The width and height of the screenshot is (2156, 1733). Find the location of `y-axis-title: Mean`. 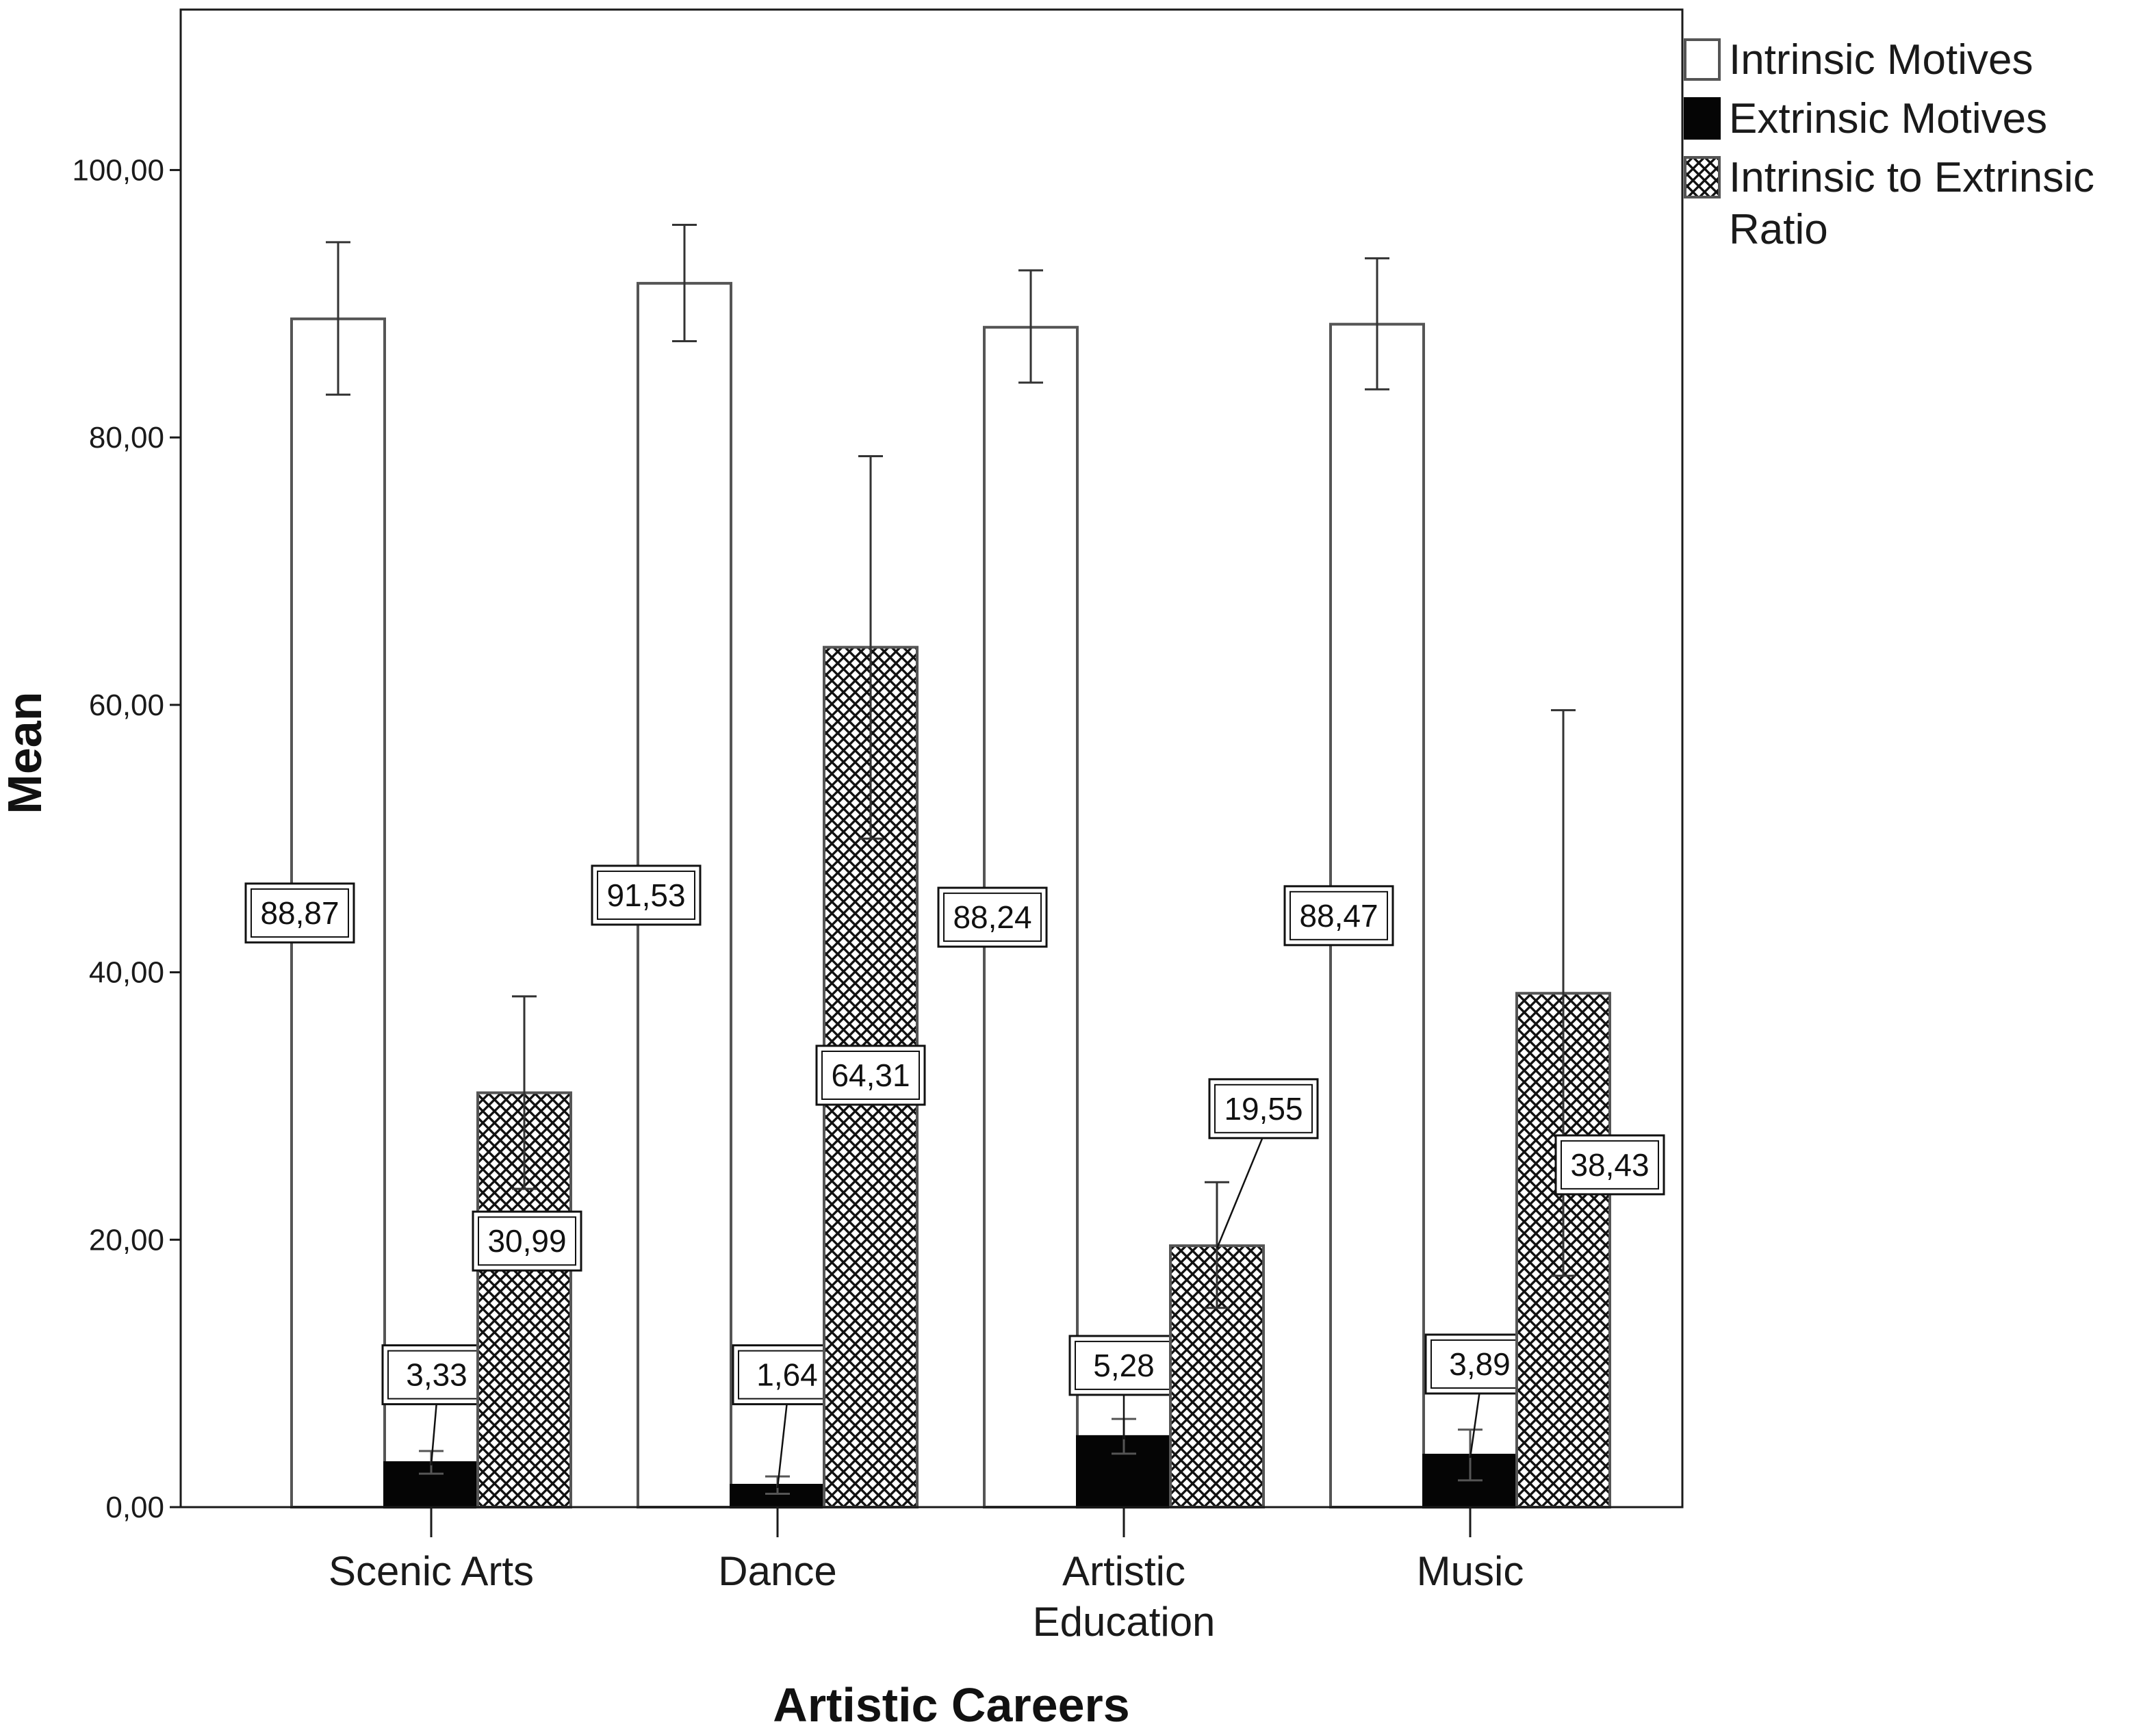

y-axis-title: Mean is located at coordinates (25, 753).